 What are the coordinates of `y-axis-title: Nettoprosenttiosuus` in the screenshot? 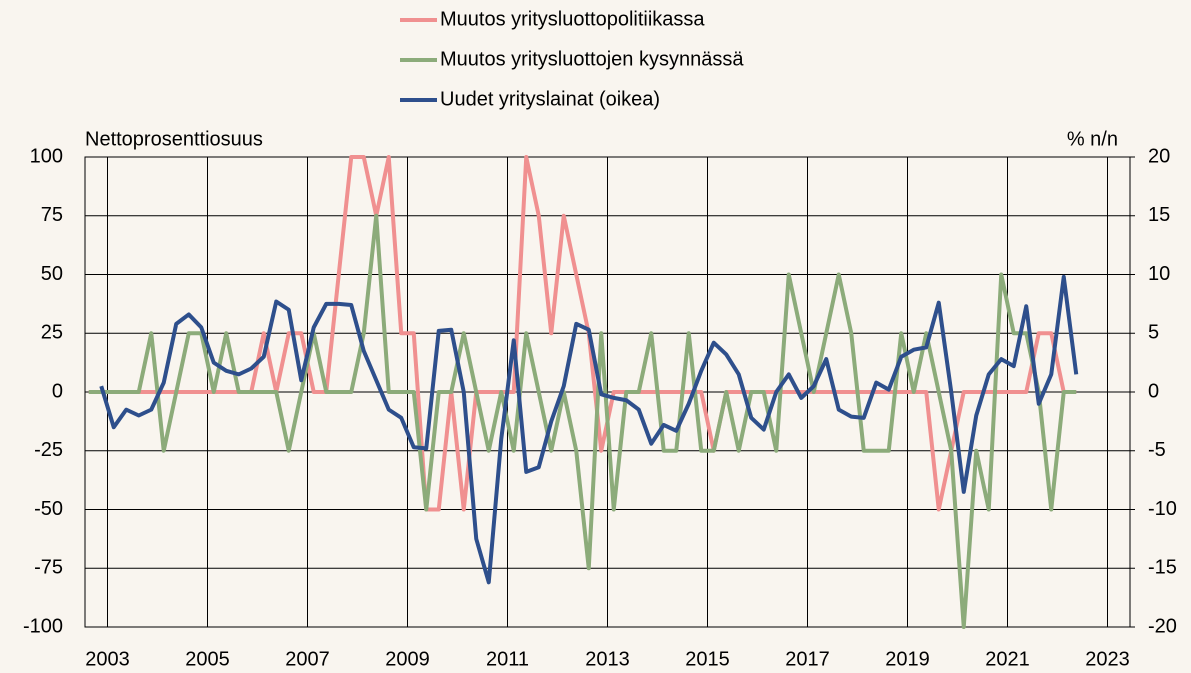 It's located at (174, 139).